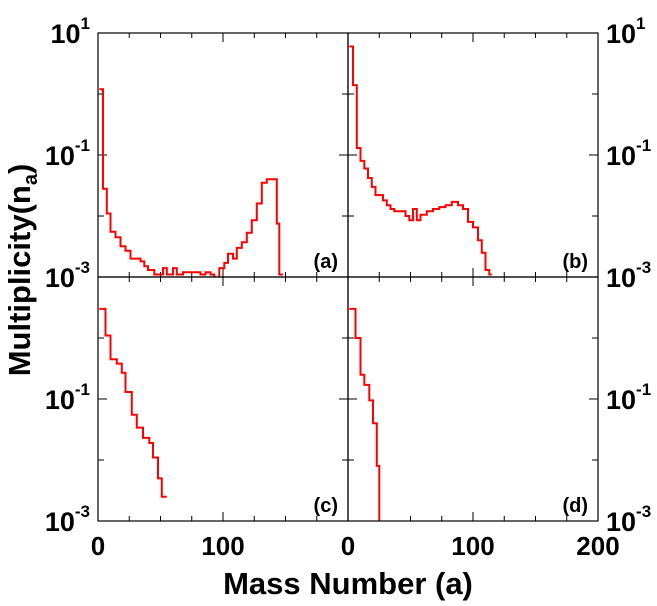 Image resolution: width=657 pixels, height=606 pixels. What do you see at coordinates (326, 262) in the screenshot?
I see `panel-label: (a)` at bounding box center [326, 262].